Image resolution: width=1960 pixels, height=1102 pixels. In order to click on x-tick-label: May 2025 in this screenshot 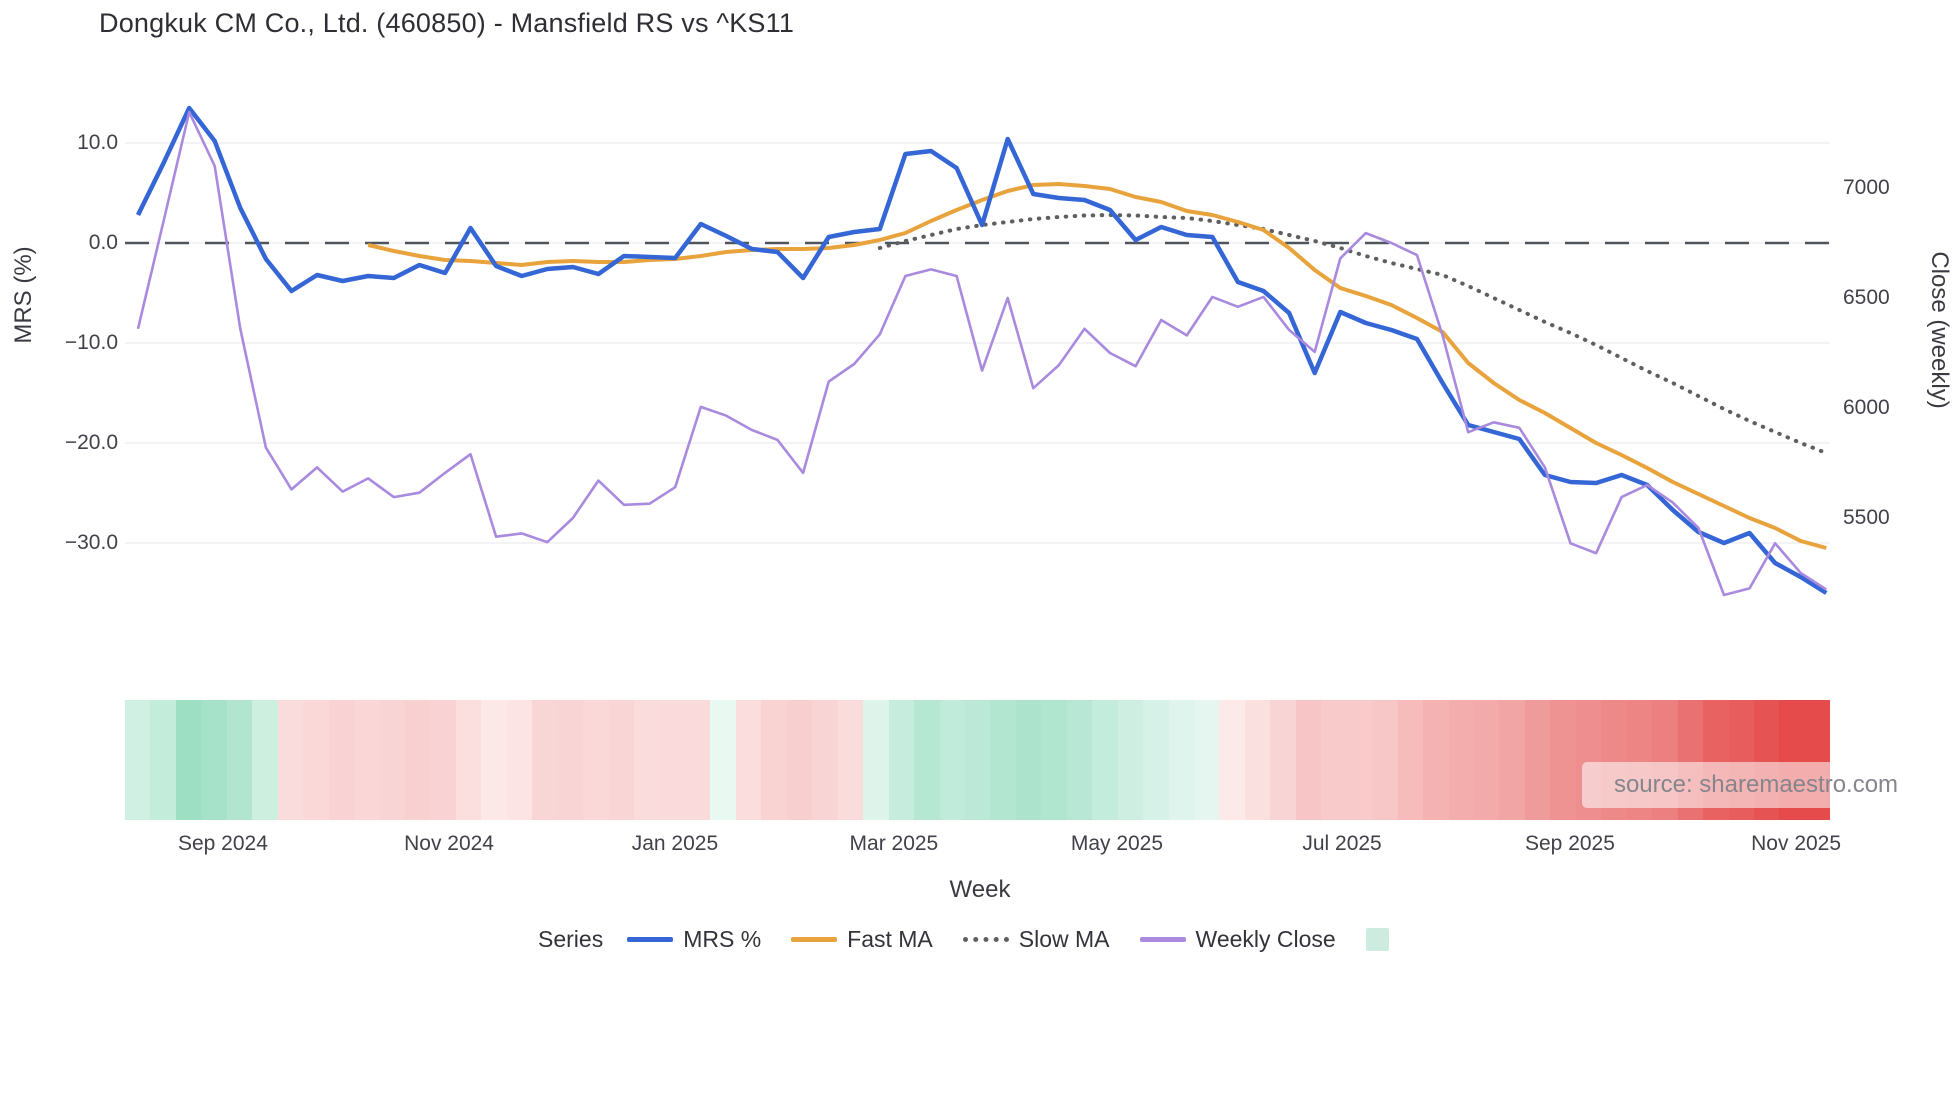, I will do `click(1117, 843)`.